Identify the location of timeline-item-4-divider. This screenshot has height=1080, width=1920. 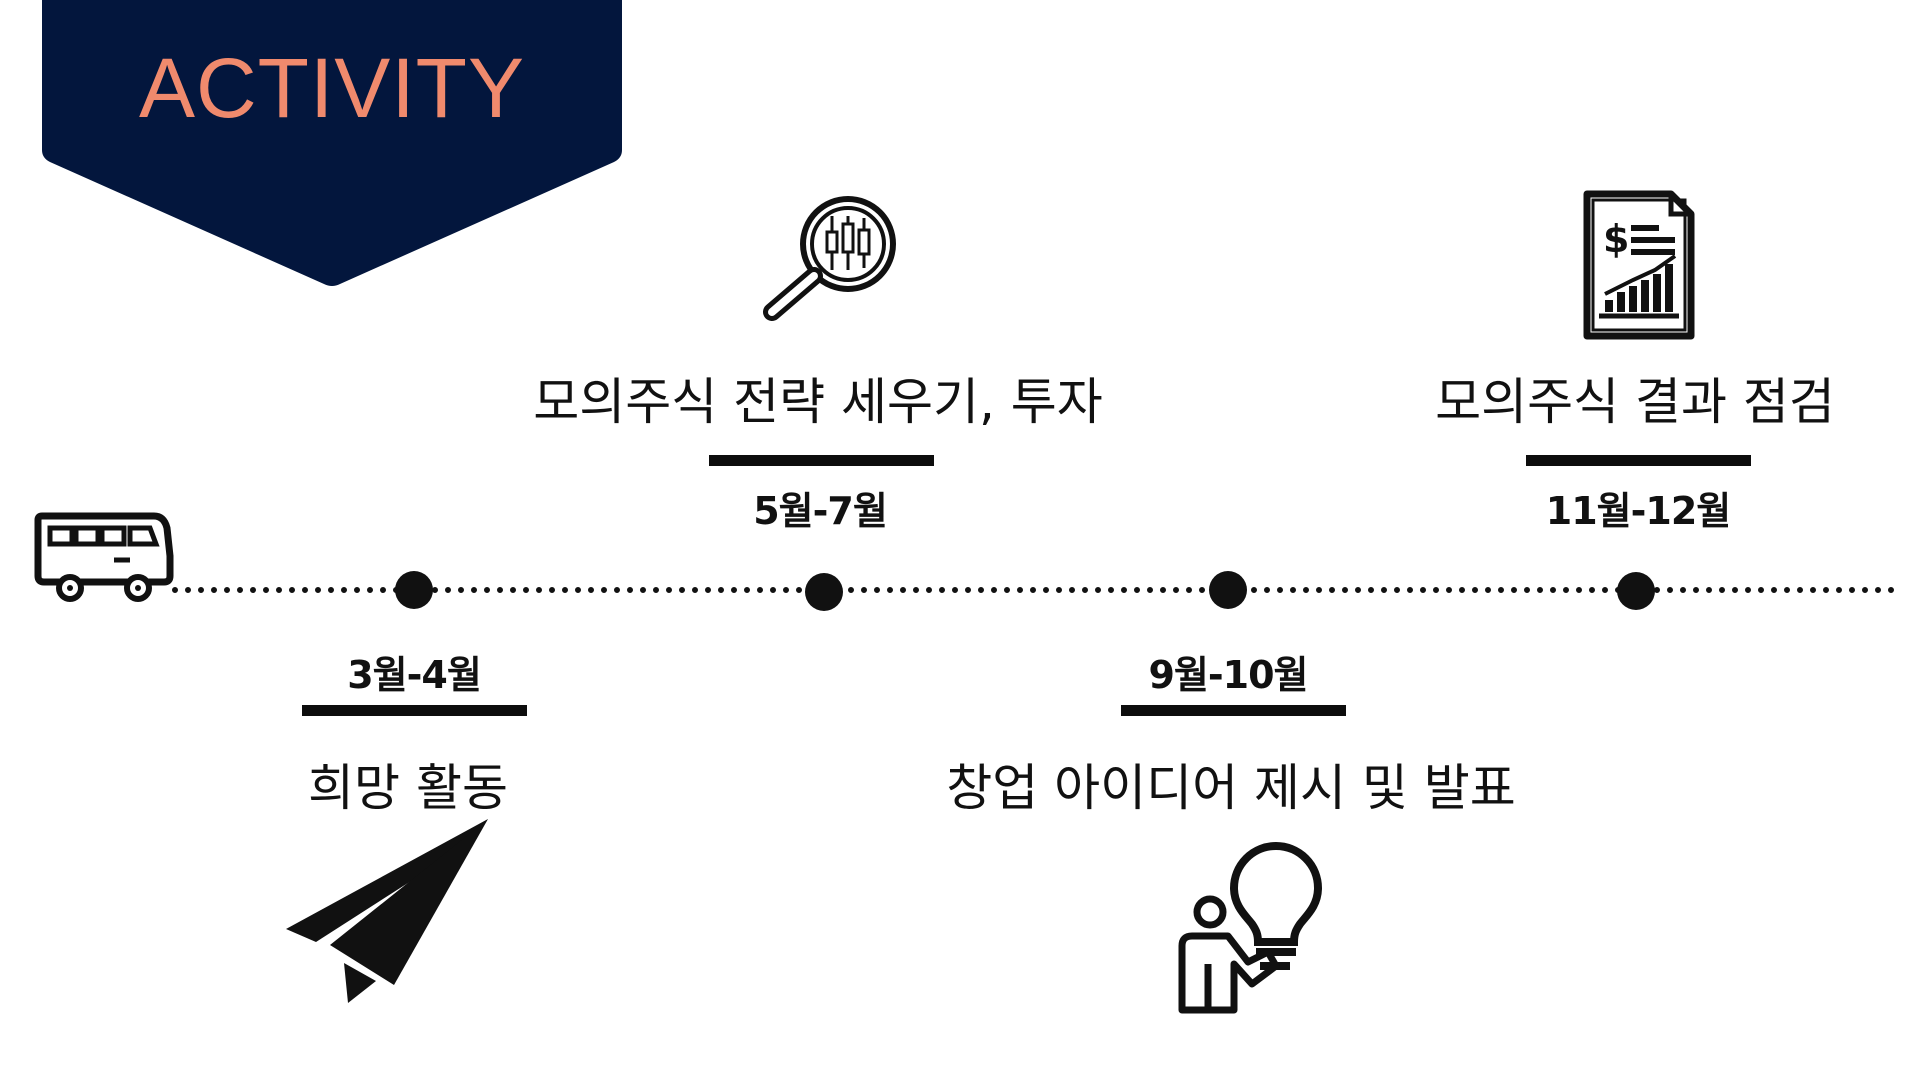
(1638, 460).